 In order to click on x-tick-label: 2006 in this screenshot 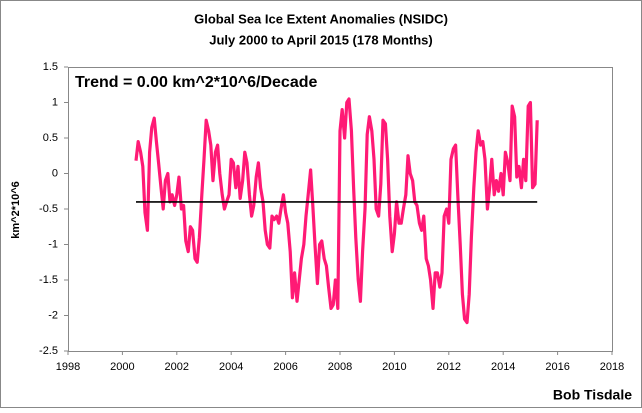, I will do `click(285, 367)`.